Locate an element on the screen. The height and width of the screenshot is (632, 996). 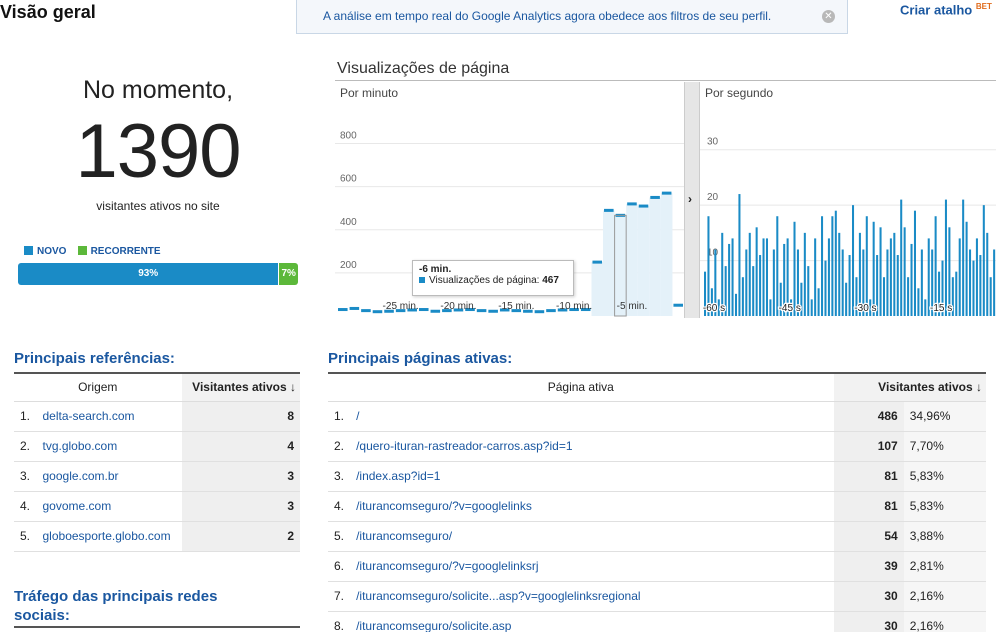
table-row: 1. delta-search.com 8 is located at coordinates (157, 416).